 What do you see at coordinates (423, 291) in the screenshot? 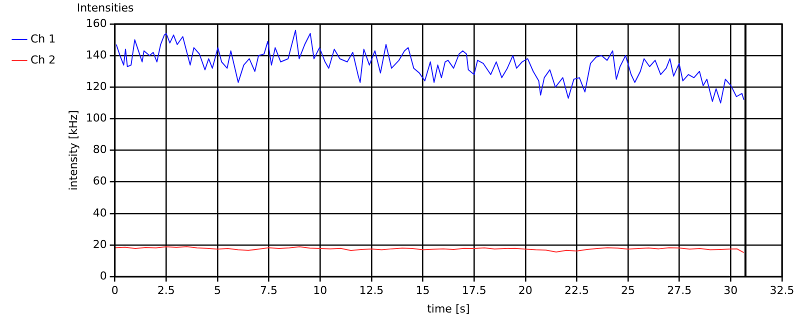
I see `x-tick-label: 15` at bounding box center [423, 291].